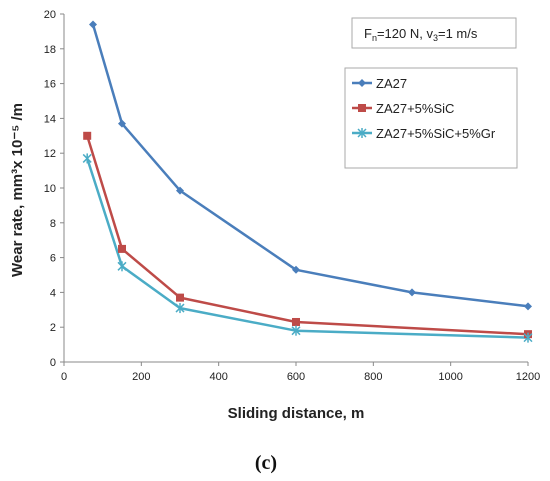  Describe the element at coordinates (50, 119) in the screenshot. I see `y-tick-label: 14` at that location.